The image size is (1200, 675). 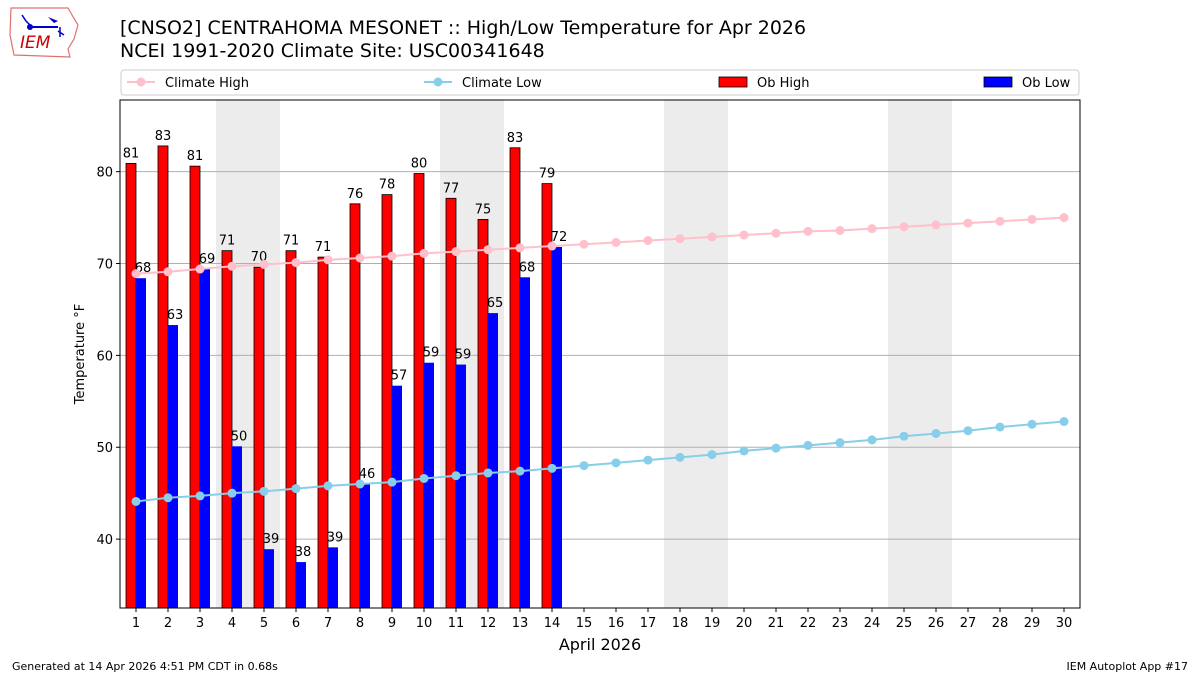 What do you see at coordinates (387, 185) in the screenshot?
I see `ob-high-label: 78` at bounding box center [387, 185].